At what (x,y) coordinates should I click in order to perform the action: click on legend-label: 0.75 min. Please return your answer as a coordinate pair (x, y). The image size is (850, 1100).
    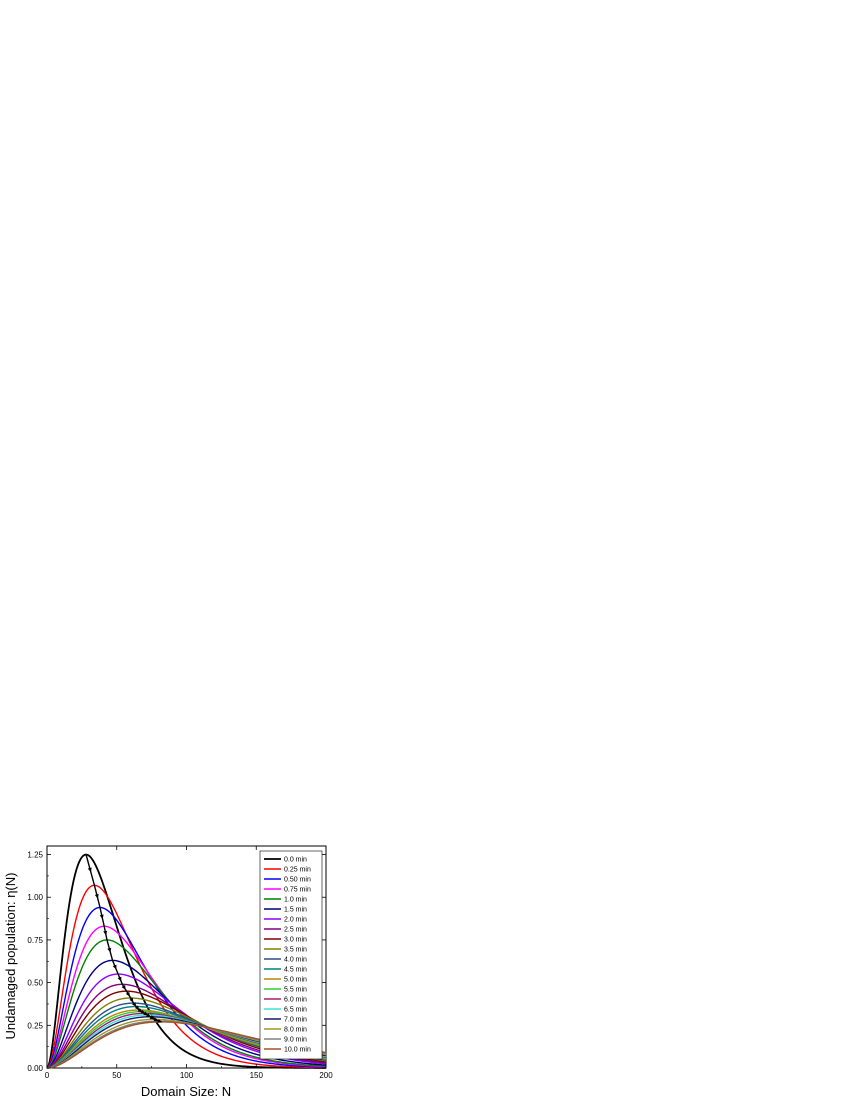
    Looking at the image, I should click on (297, 890).